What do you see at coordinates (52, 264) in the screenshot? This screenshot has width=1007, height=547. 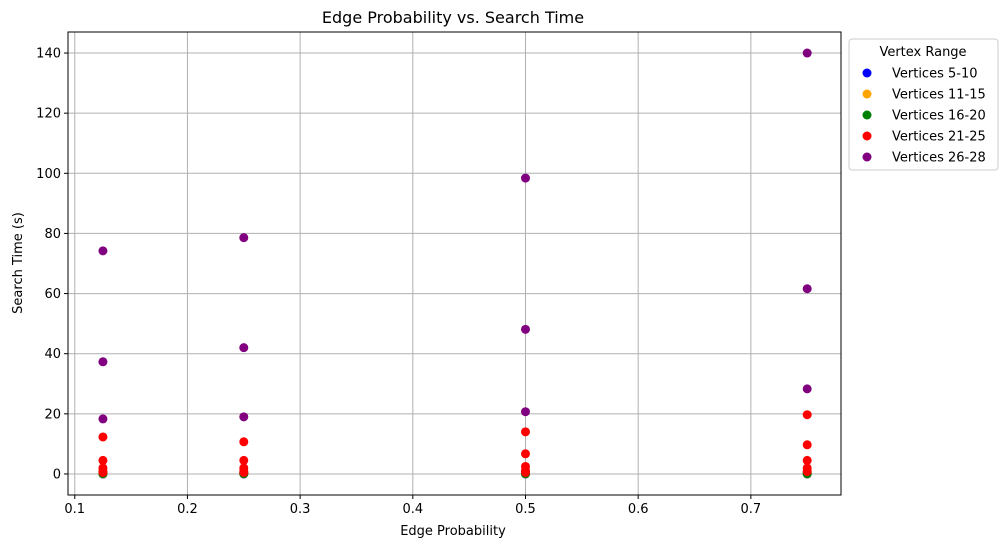 I see `y-axis-ticks: 0 20 40 60 80 100 120 140` at bounding box center [52, 264].